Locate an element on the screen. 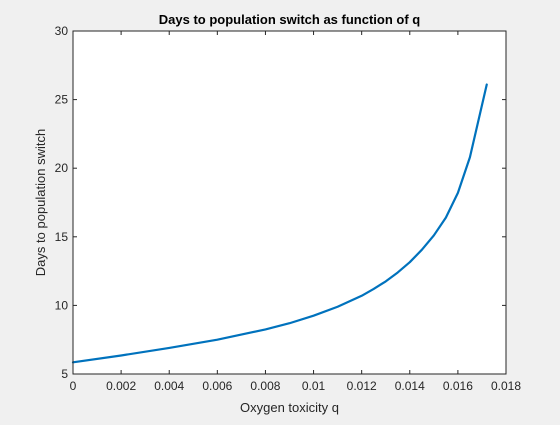 The image size is (560, 425). x-tick-label: 0.004 is located at coordinates (169, 386).